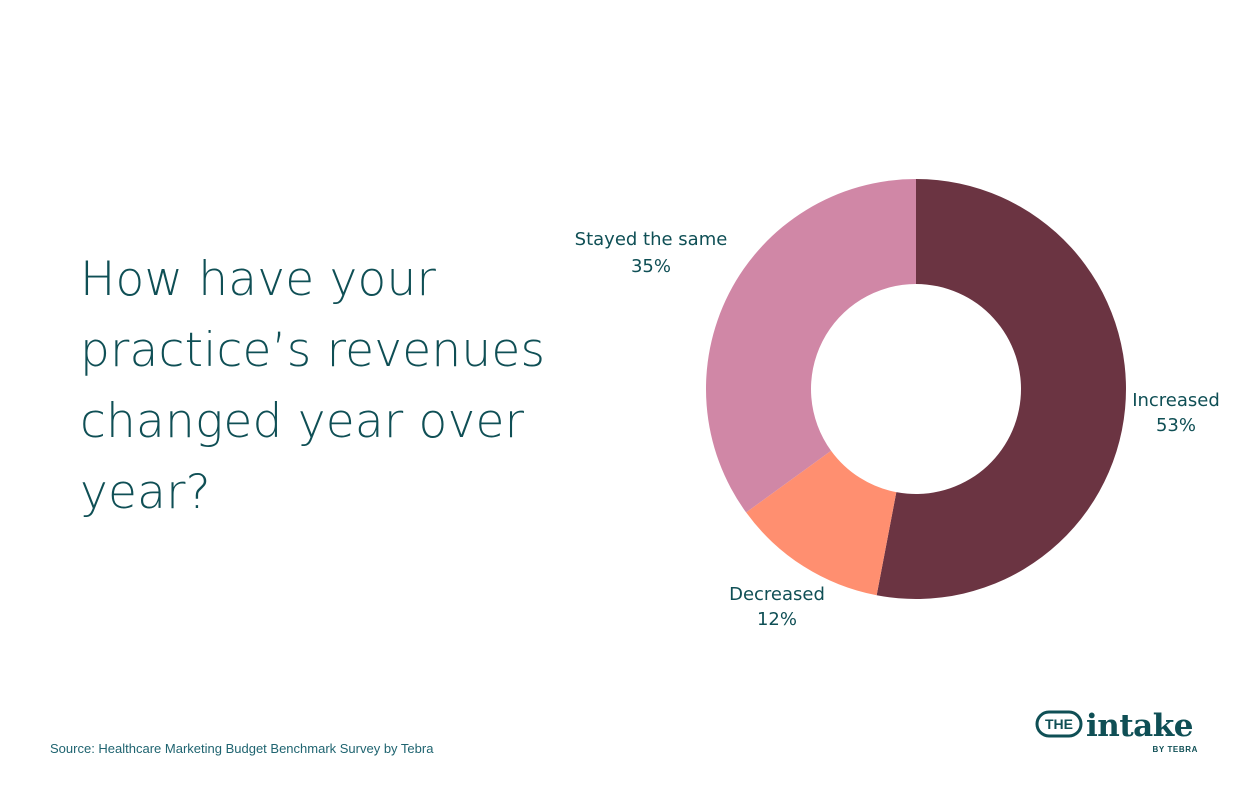 Image resolution: width=1248 pixels, height=804 pixels. What do you see at coordinates (1176, 400) in the screenshot?
I see `slice-label-name: Increased` at bounding box center [1176, 400].